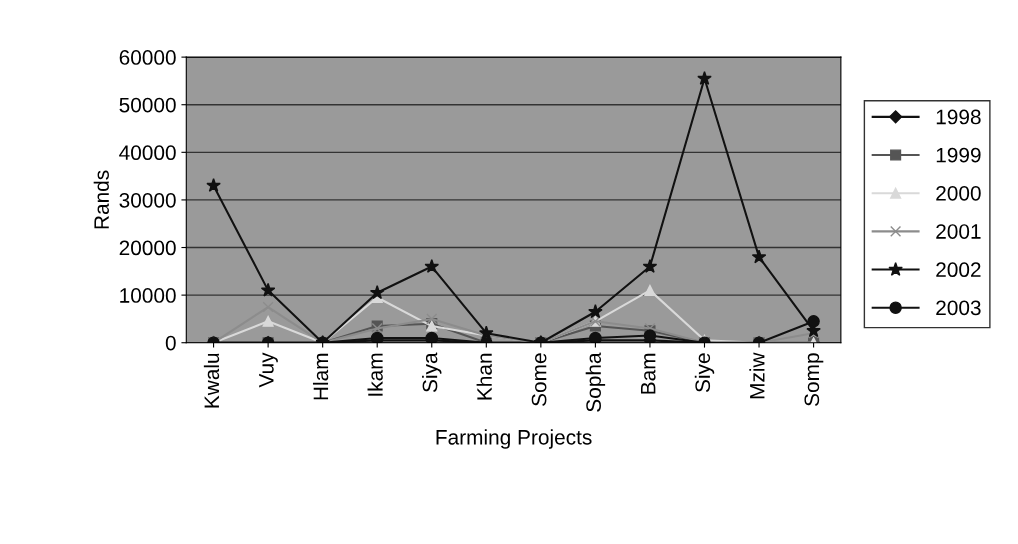 The height and width of the screenshot is (544, 1018). I want to click on y-tick-label: 60000, so click(147, 57).